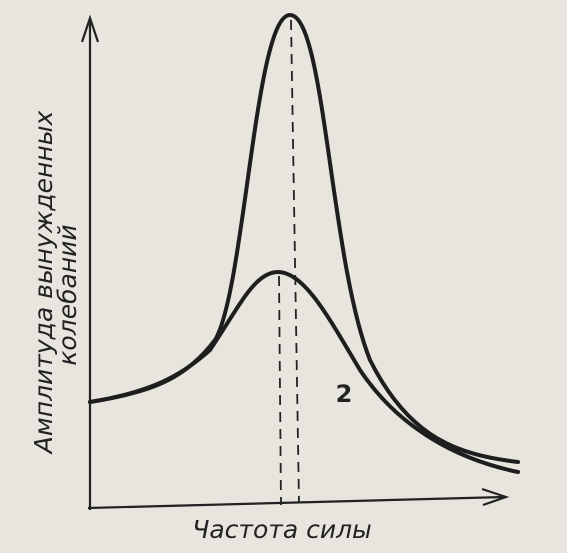  What do you see at coordinates (282, 529) in the screenshot?
I see `x-axis-label: Частота силы` at bounding box center [282, 529].